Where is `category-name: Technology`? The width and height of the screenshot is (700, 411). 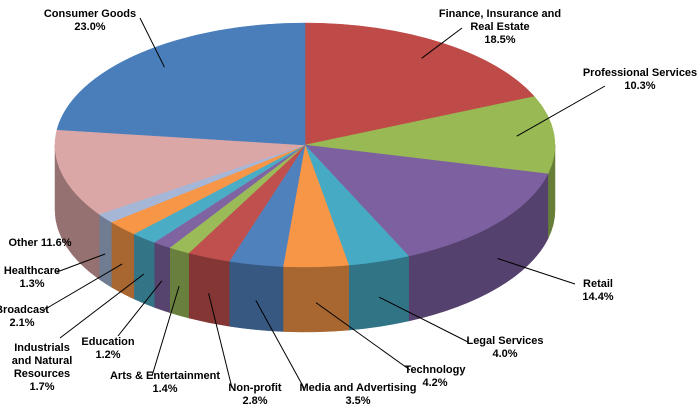 category-name: Technology is located at coordinates (435, 370).